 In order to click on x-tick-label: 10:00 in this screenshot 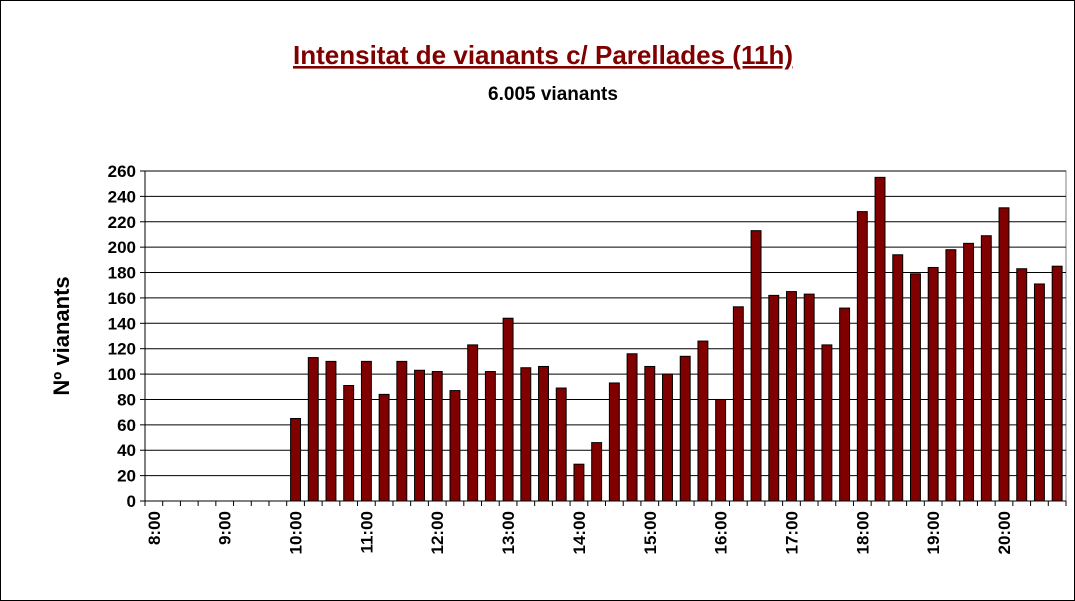, I will do `click(296, 532)`.